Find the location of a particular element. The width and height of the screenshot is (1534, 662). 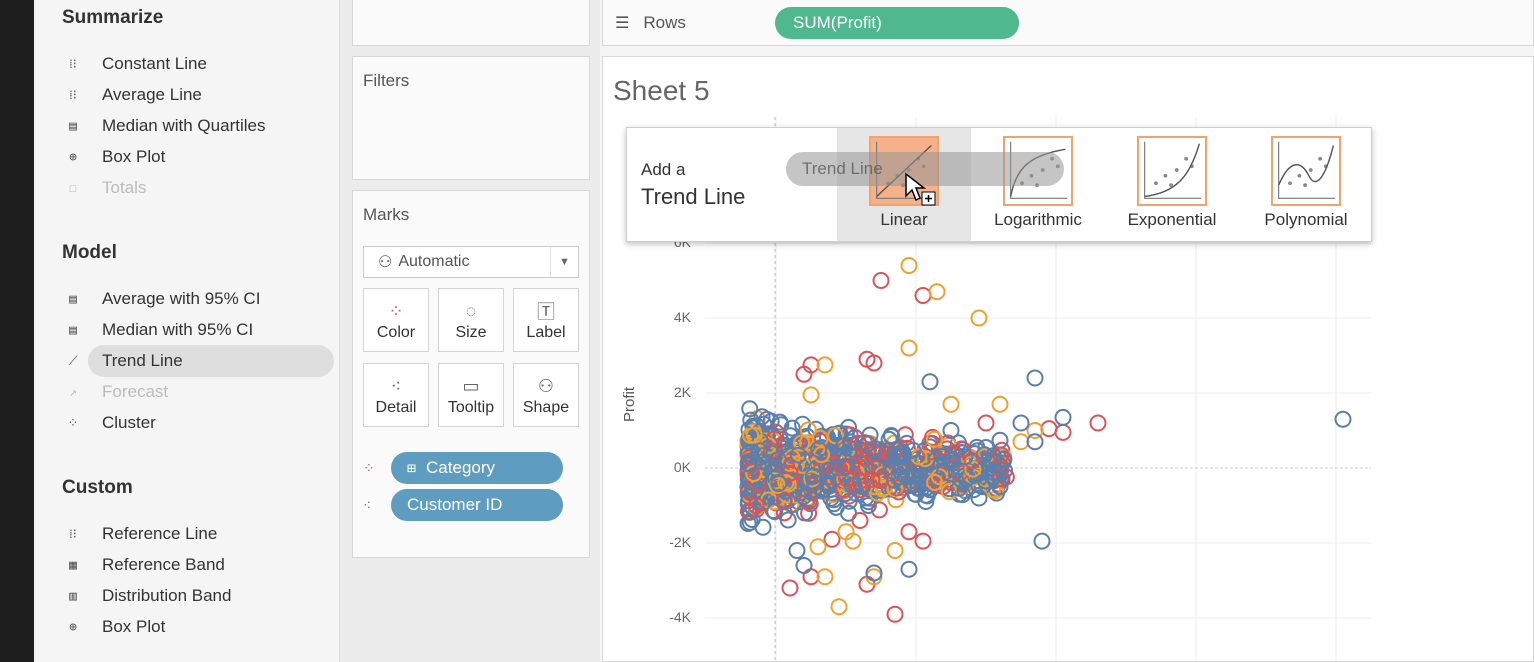

pages-shelf is located at coordinates (471, 23).